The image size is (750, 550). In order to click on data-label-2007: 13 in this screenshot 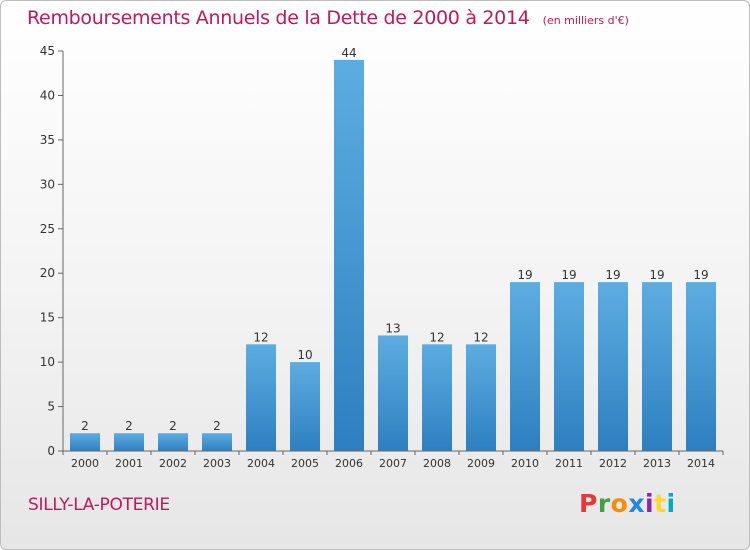, I will do `click(392, 328)`.